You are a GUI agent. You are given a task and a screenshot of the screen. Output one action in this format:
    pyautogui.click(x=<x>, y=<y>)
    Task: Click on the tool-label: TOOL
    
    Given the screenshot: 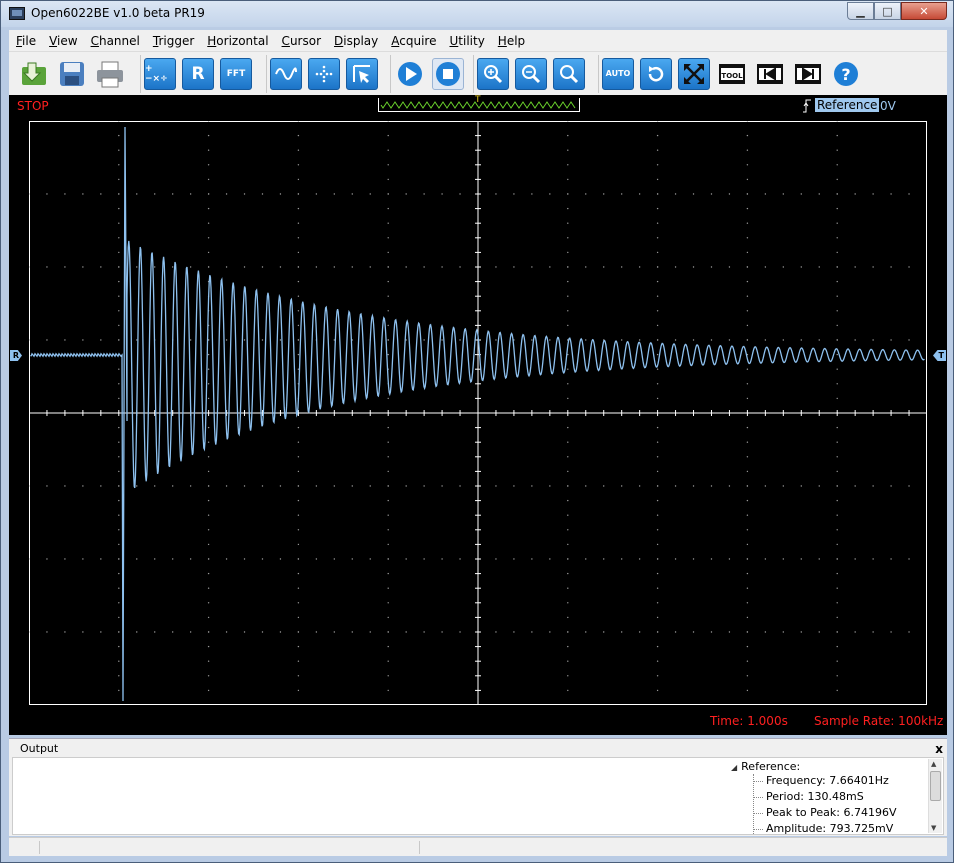 What is the action you would take?
    pyautogui.click(x=732, y=76)
    